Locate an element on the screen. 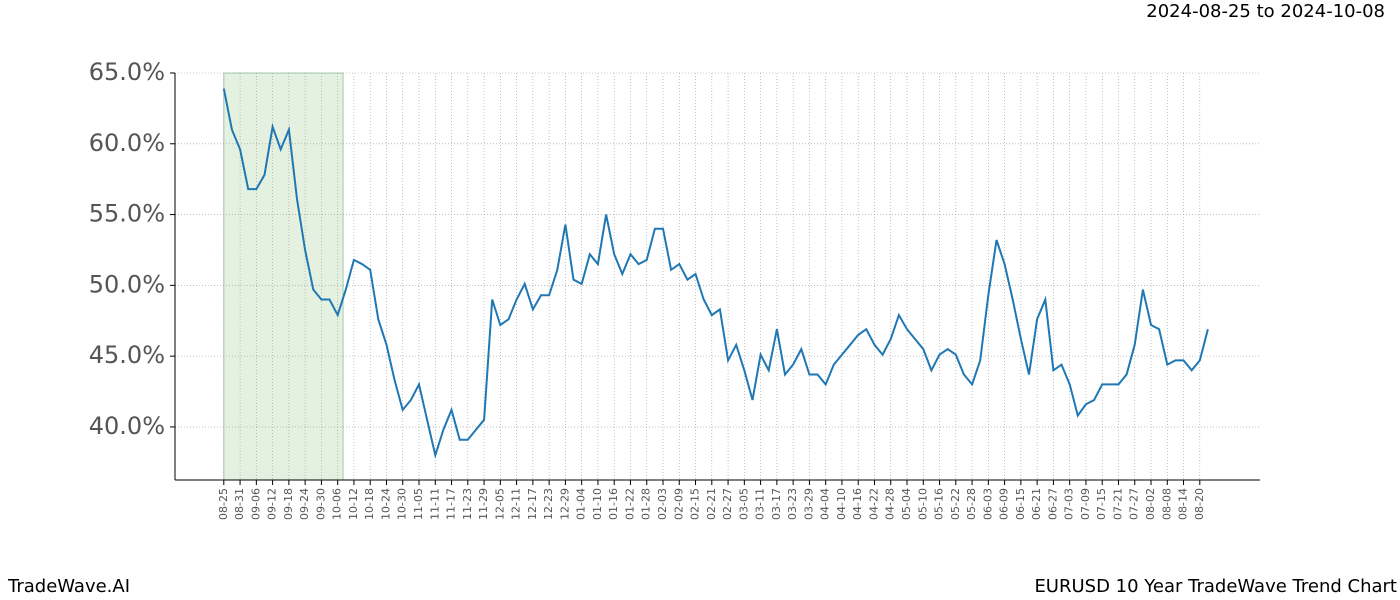 The height and width of the screenshot is (600, 1400). x-tick-label: 05-28 is located at coordinates (971, 504).